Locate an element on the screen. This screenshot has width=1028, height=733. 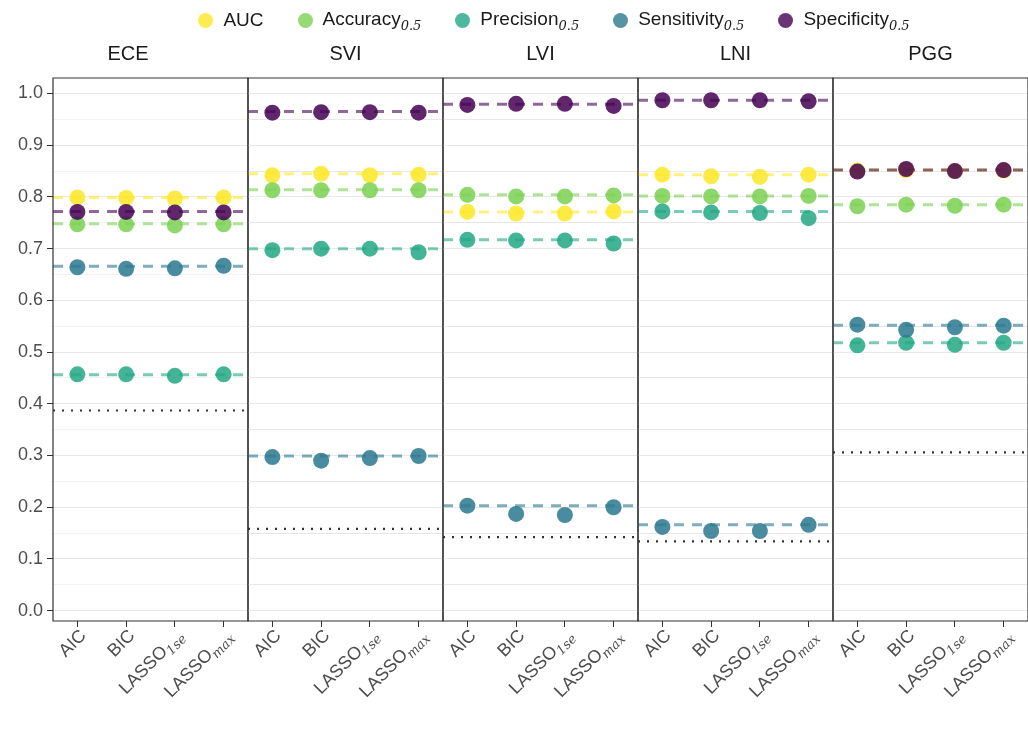
y-tick-label: 1.0 is located at coordinates (30, 92).